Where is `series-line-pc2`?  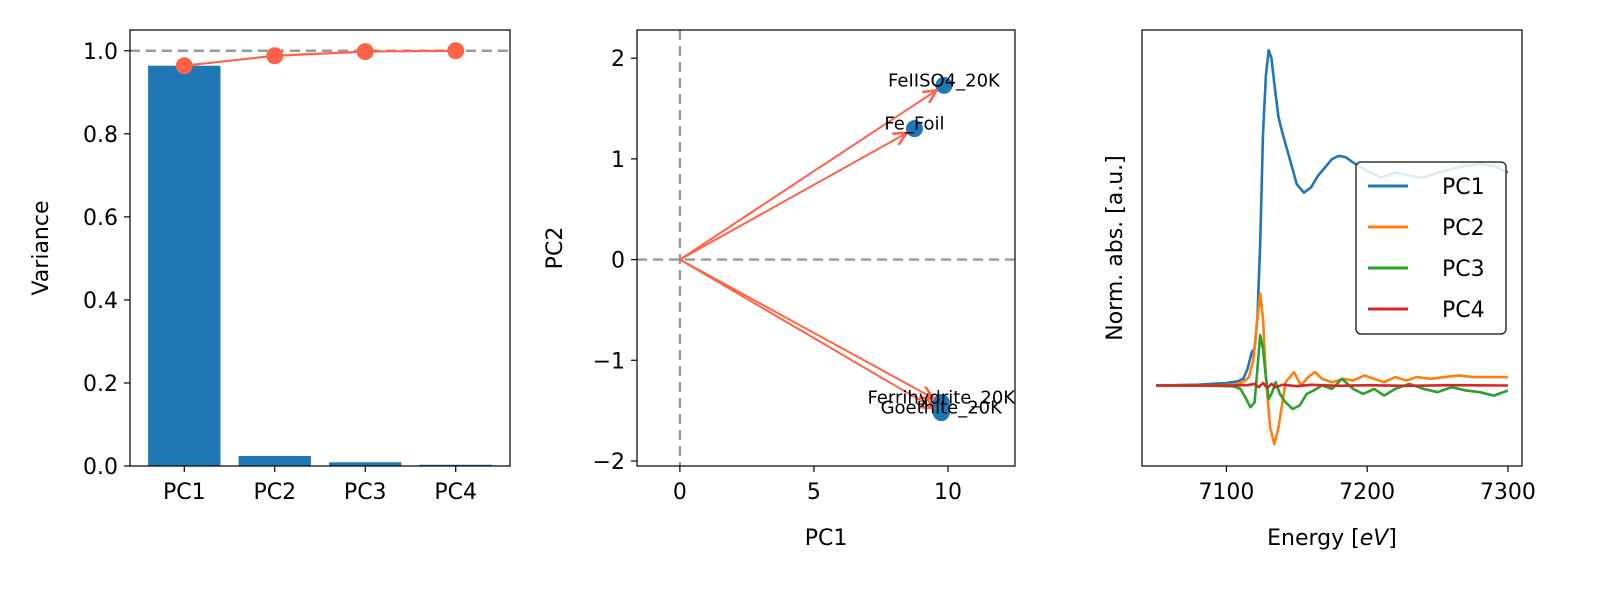
series-line-pc2 is located at coordinates (1332, 368).